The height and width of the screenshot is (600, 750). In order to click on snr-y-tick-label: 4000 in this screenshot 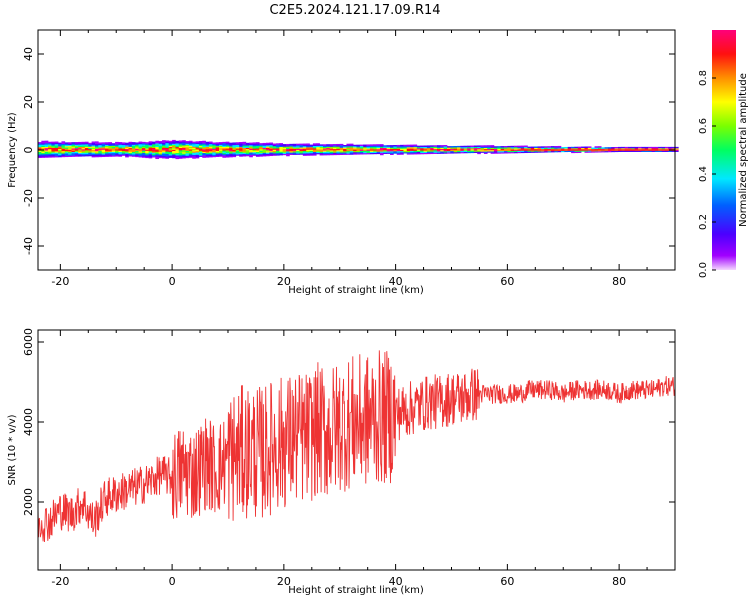, I will do `click(28, 422)`.